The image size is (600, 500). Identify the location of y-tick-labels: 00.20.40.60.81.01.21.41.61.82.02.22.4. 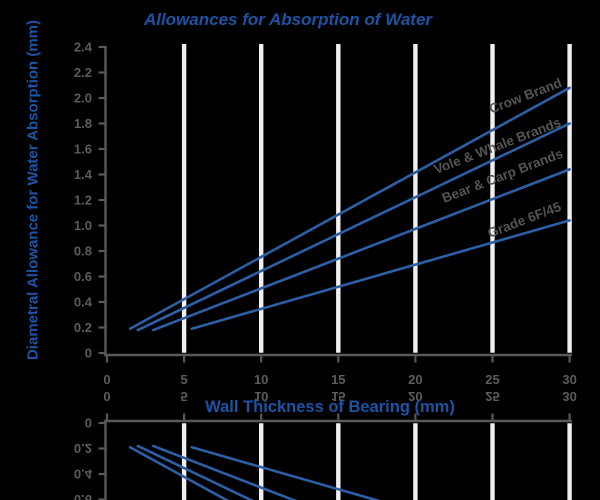
(83, 458).